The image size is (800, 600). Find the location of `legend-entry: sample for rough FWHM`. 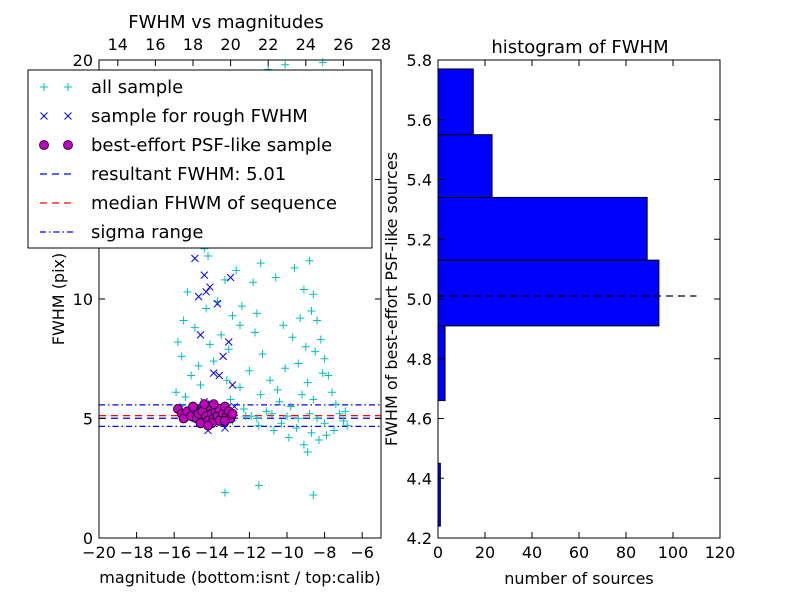

legend-entry: sample for rough FWHM is located at coordinates (174, 116).